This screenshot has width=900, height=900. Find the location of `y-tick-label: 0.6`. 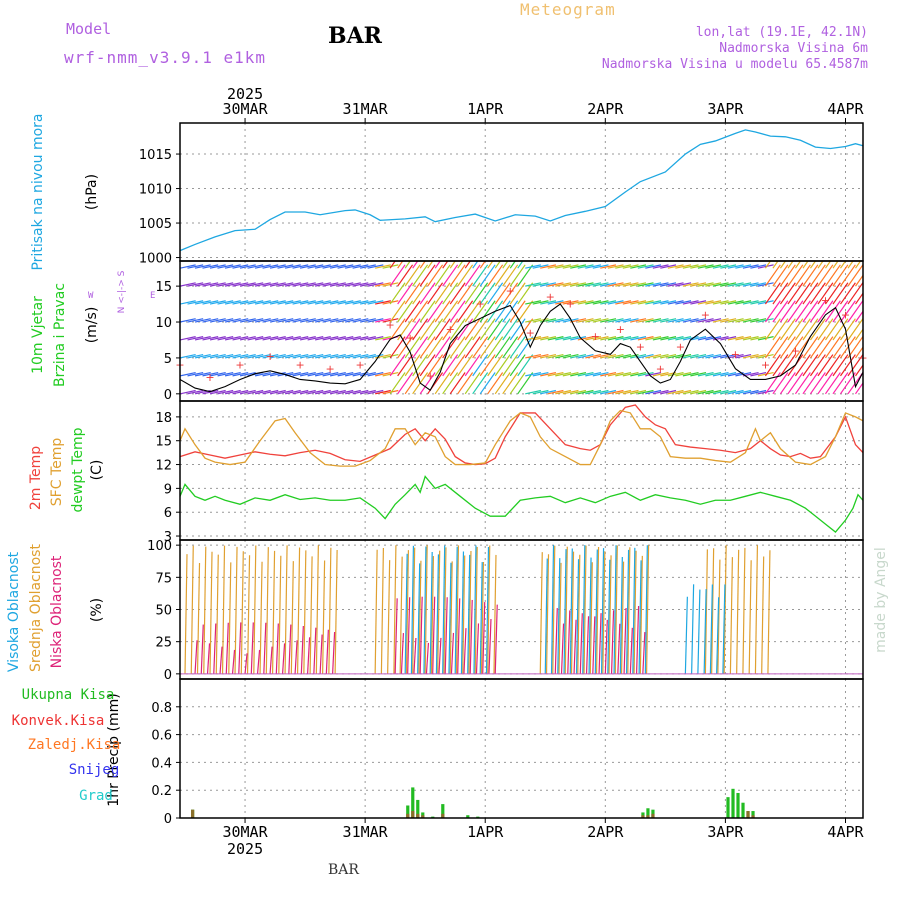

y-tick-label: 0.6 is located at coordinates (161, 736).